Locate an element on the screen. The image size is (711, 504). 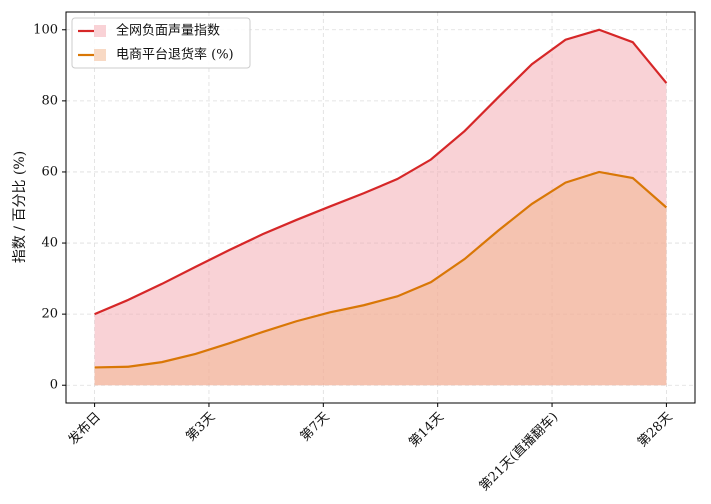
y-tick-label: 0 is located at coordinates (54, 385).